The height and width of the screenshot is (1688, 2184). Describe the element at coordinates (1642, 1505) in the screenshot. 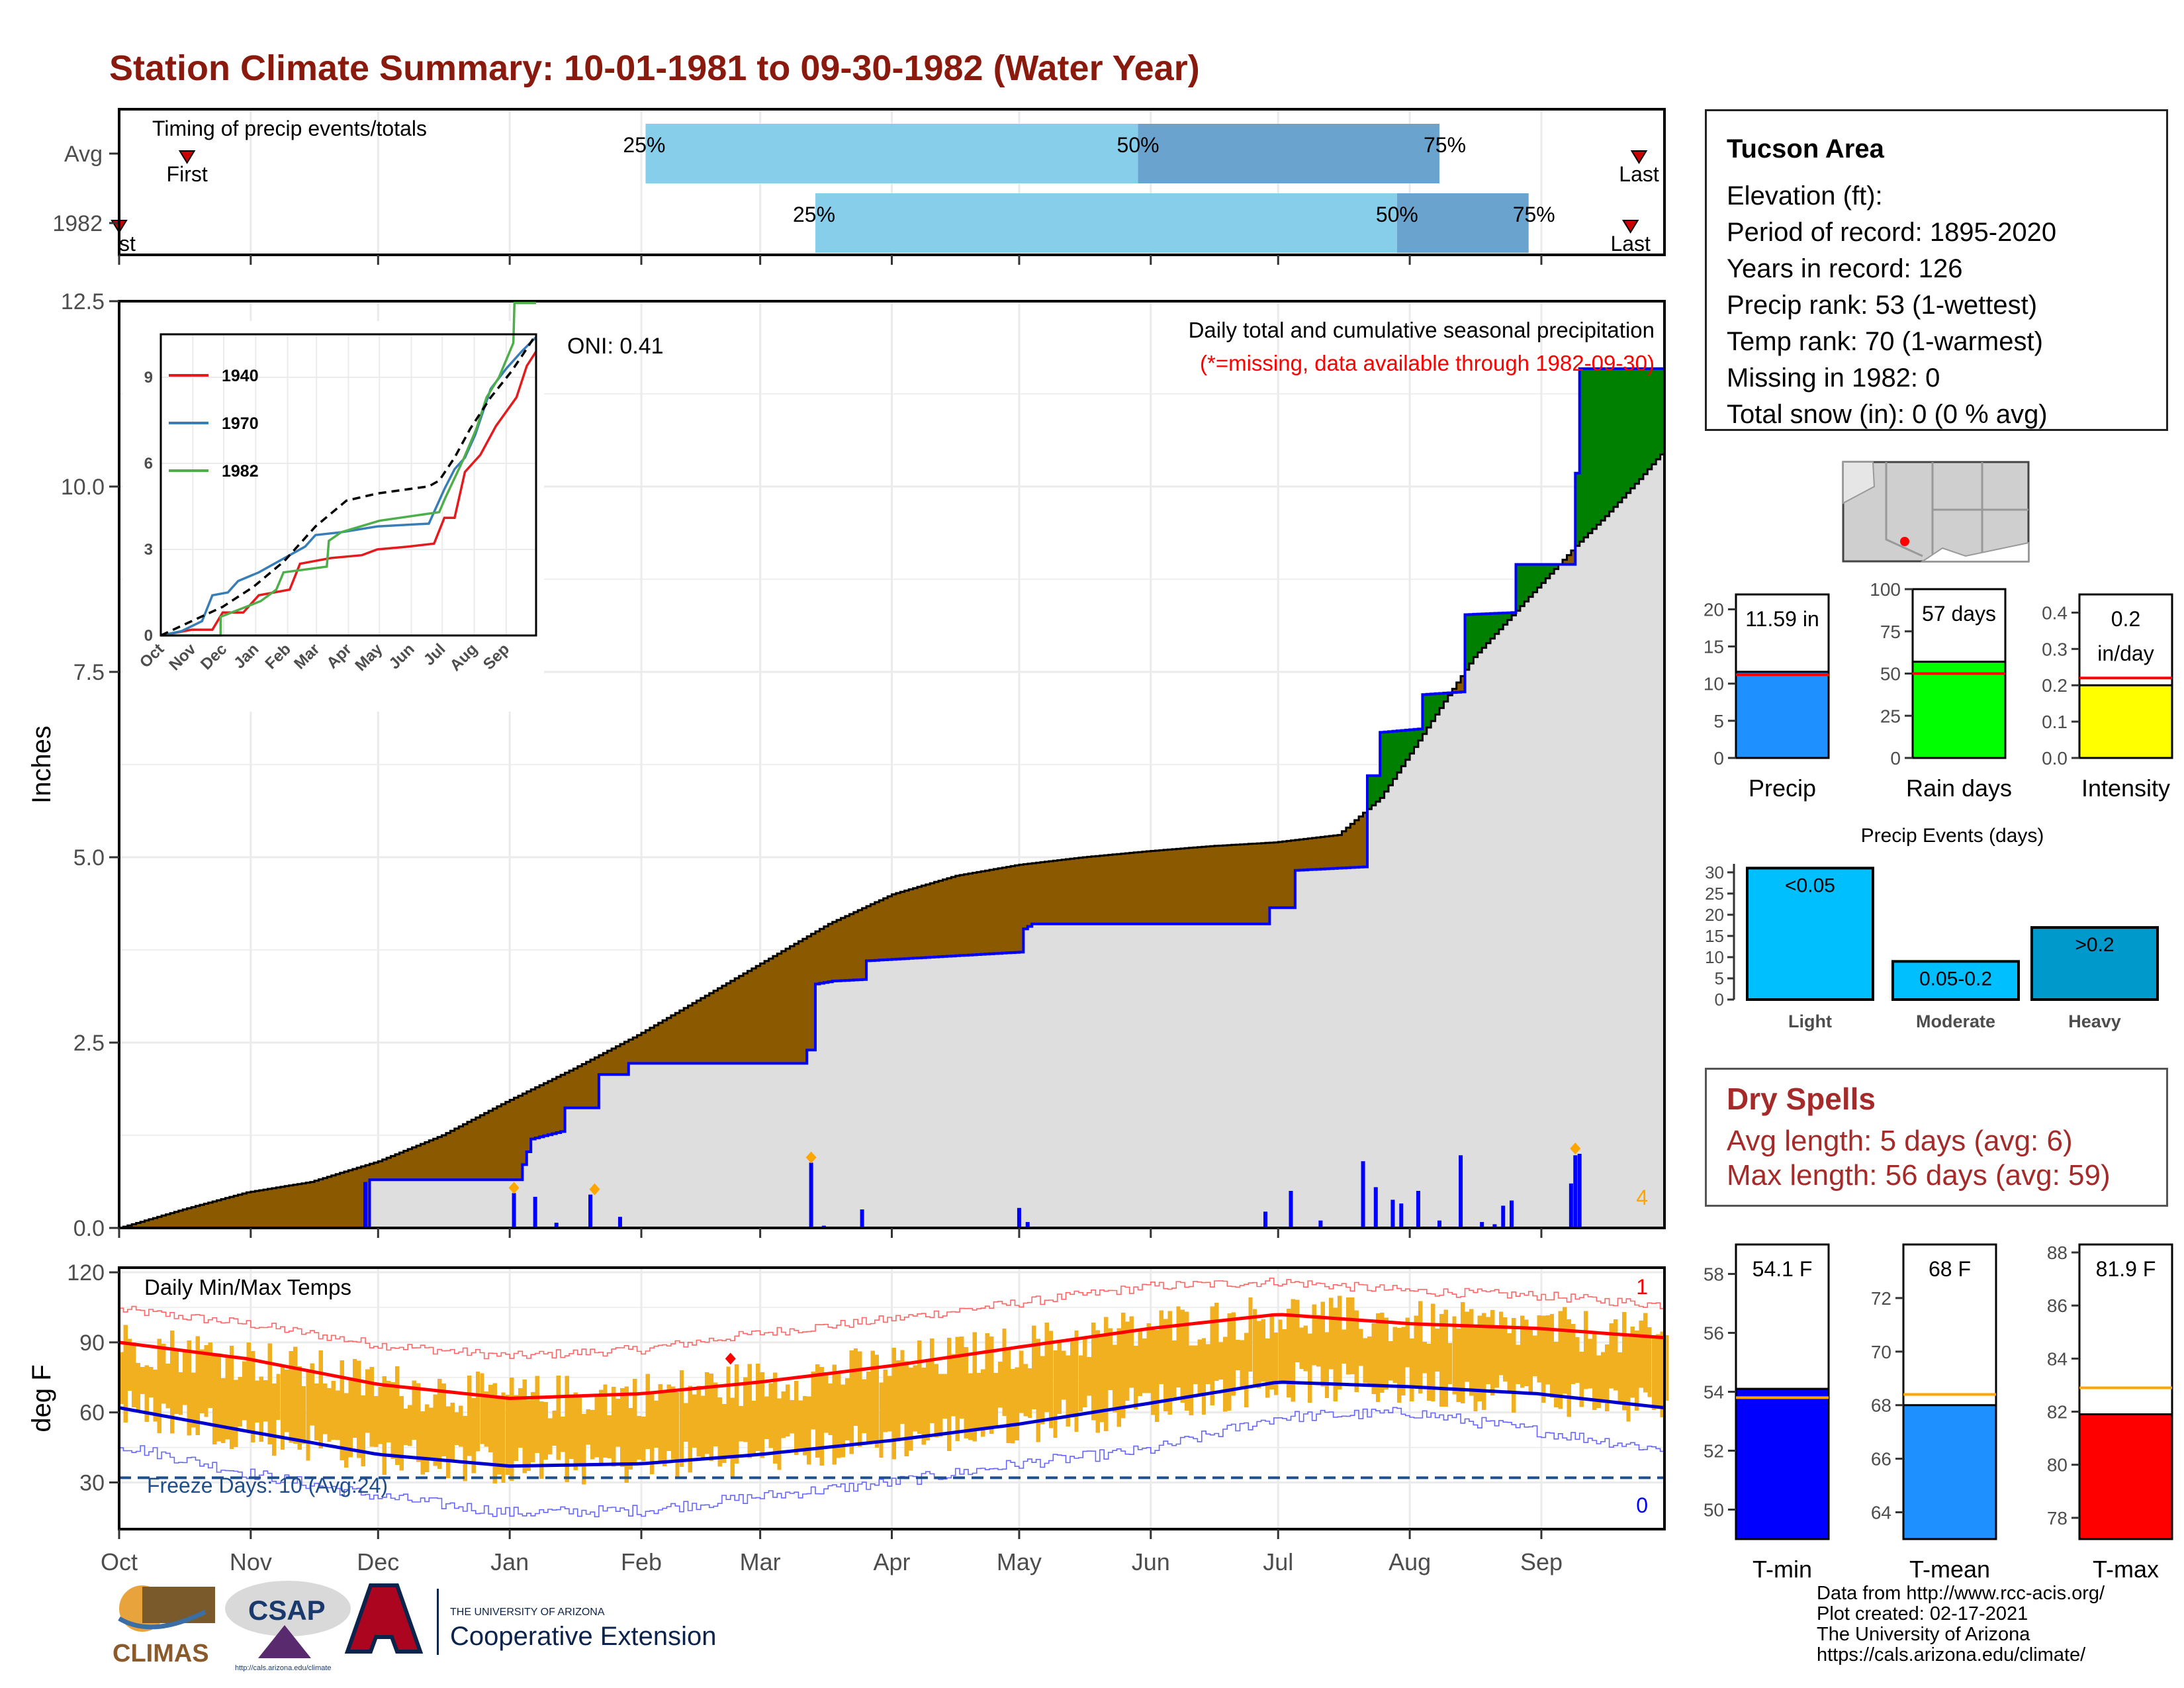

I see `record-low-count: 0` at that location.